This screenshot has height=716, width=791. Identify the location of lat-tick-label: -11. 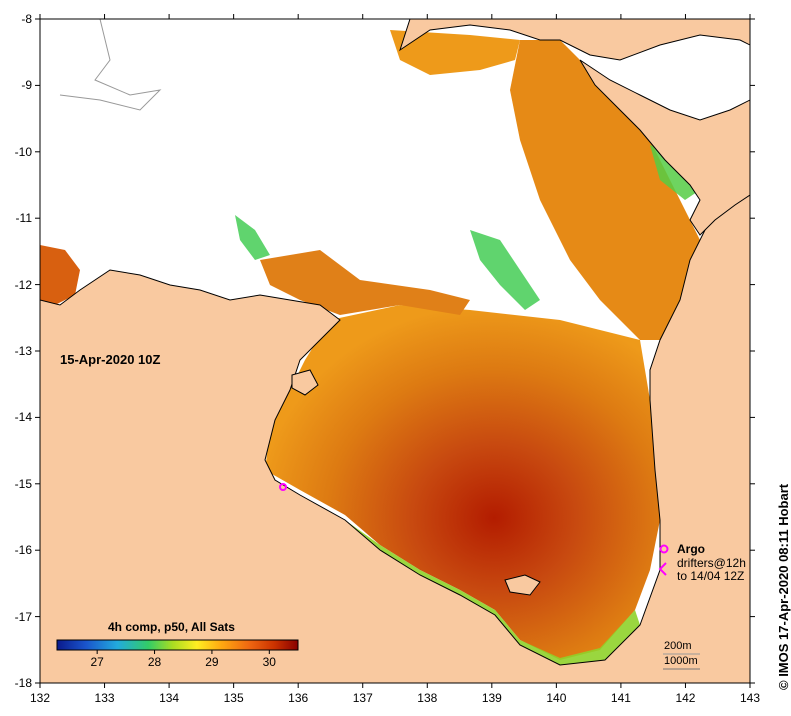
(23, 218).